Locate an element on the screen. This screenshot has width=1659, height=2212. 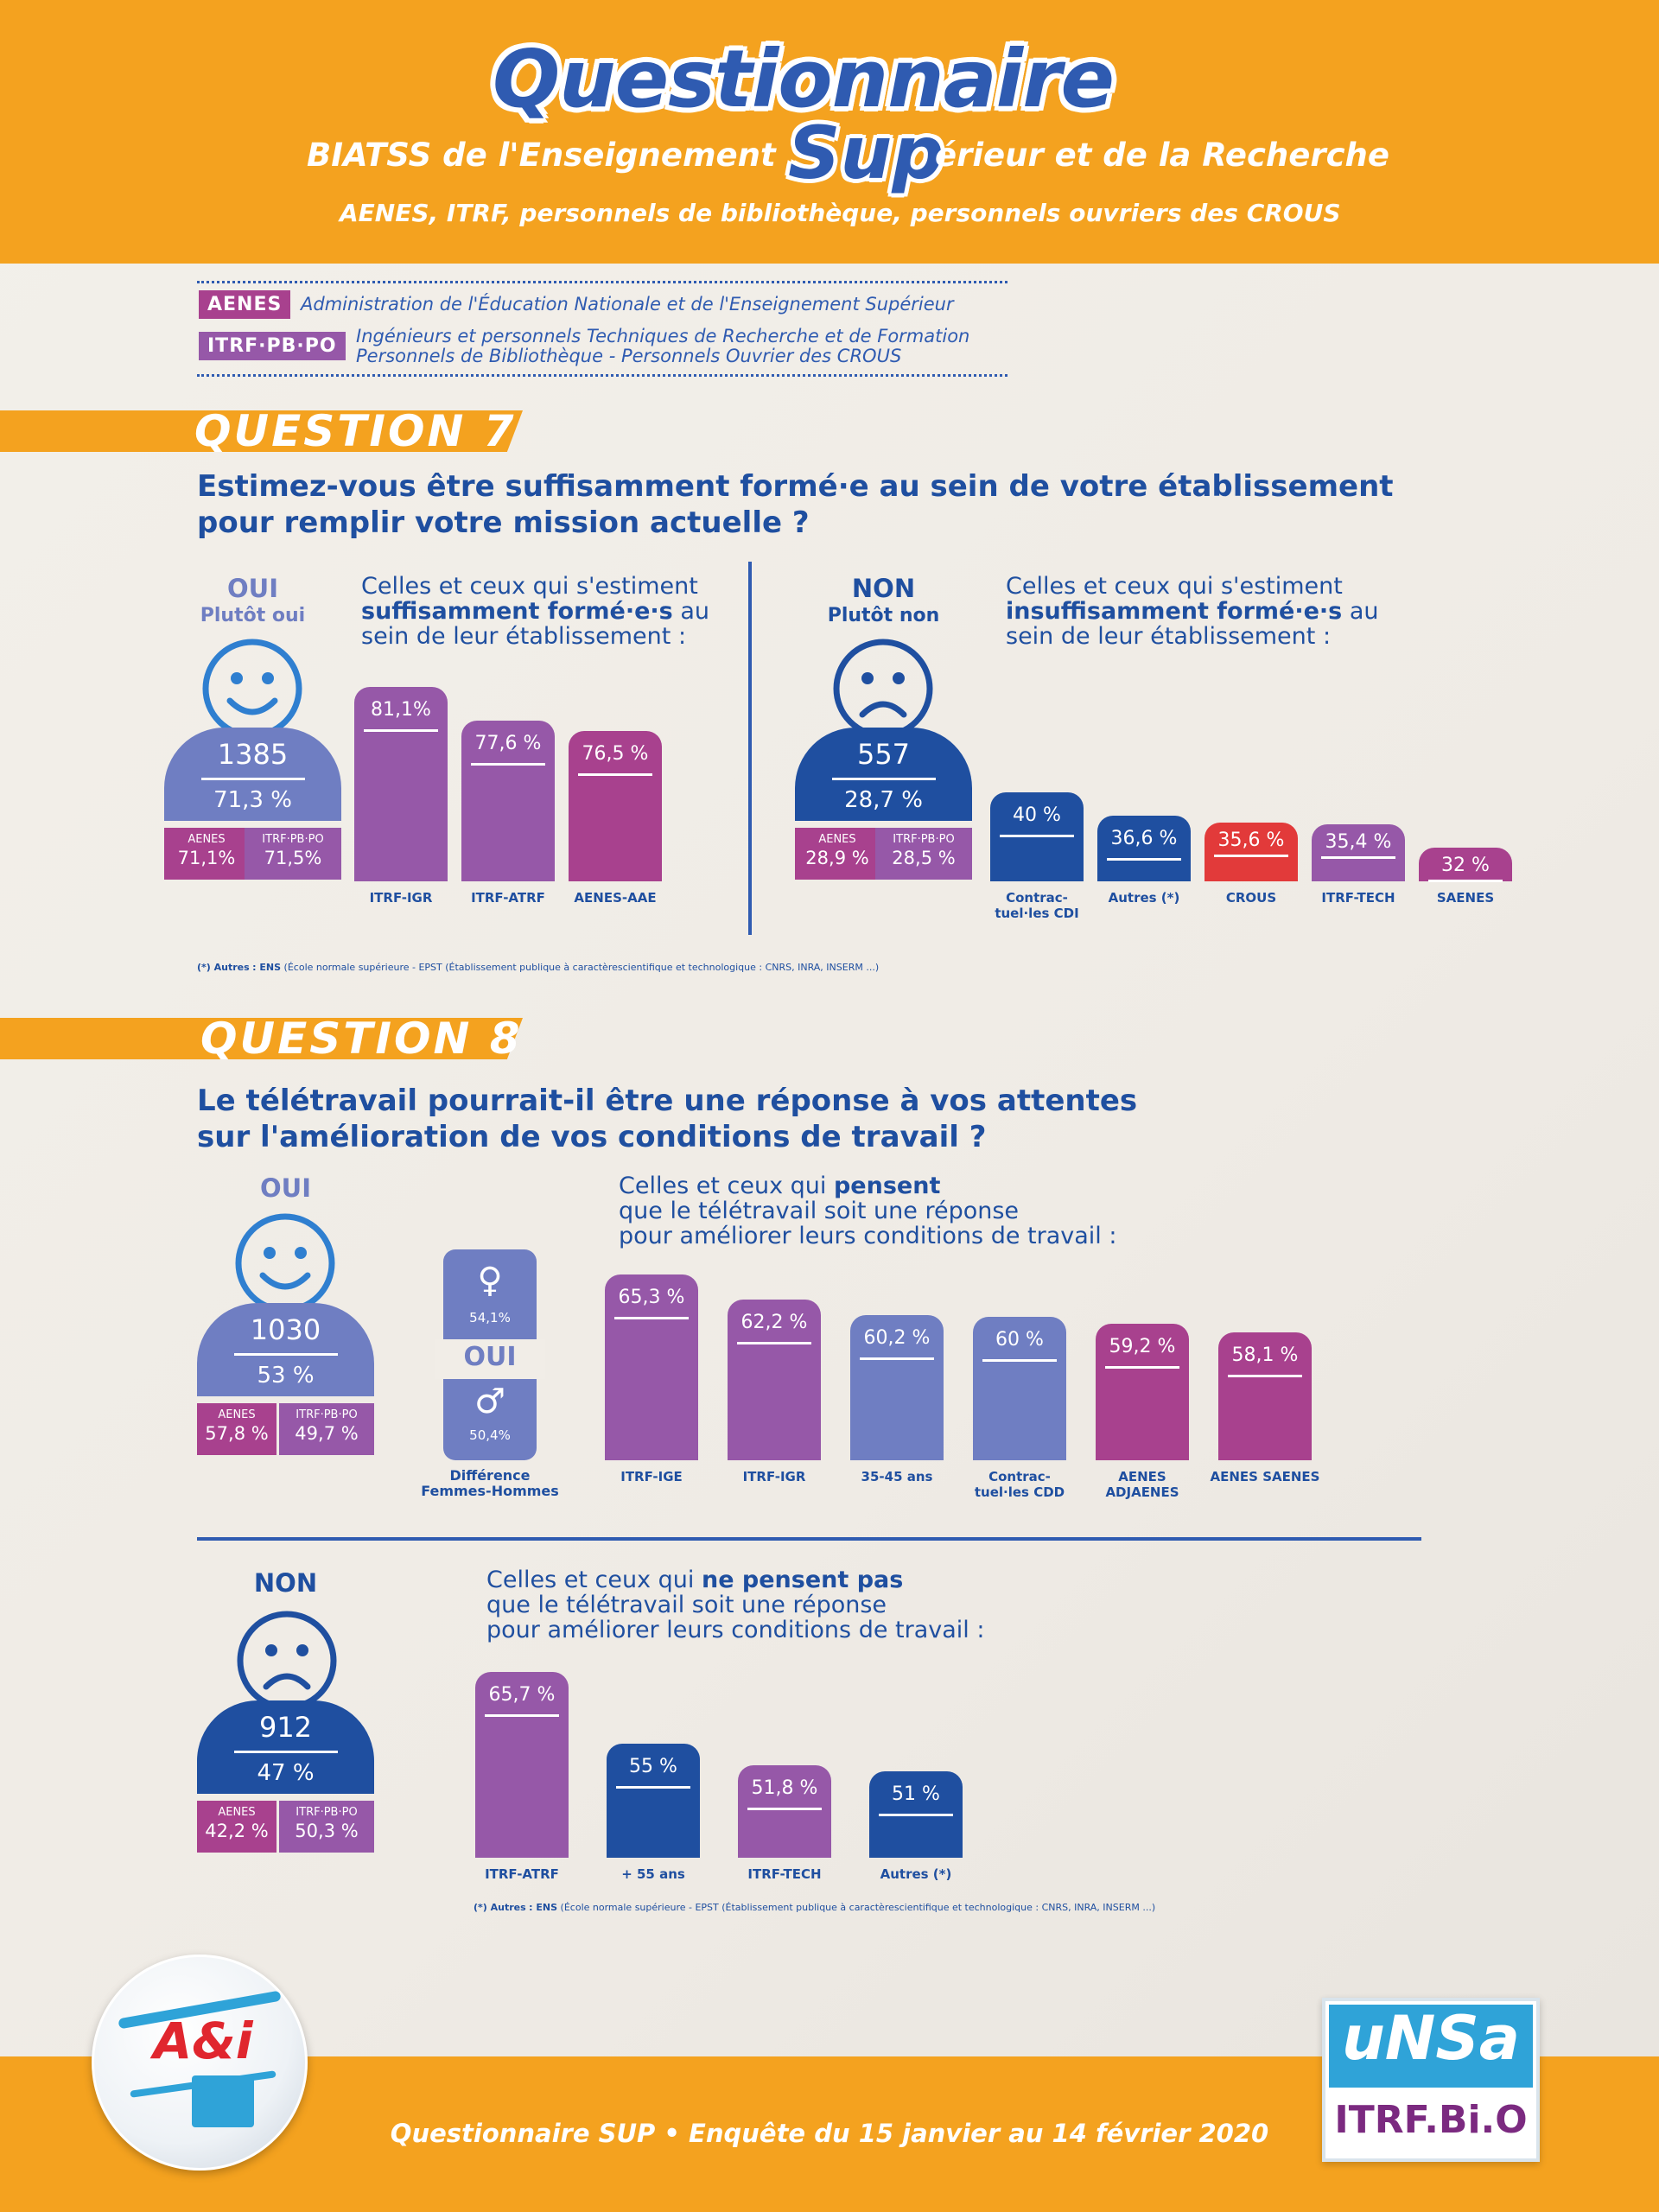
q8-non-sub-aenes-label: AENES is located at coordinates (237, 1812).